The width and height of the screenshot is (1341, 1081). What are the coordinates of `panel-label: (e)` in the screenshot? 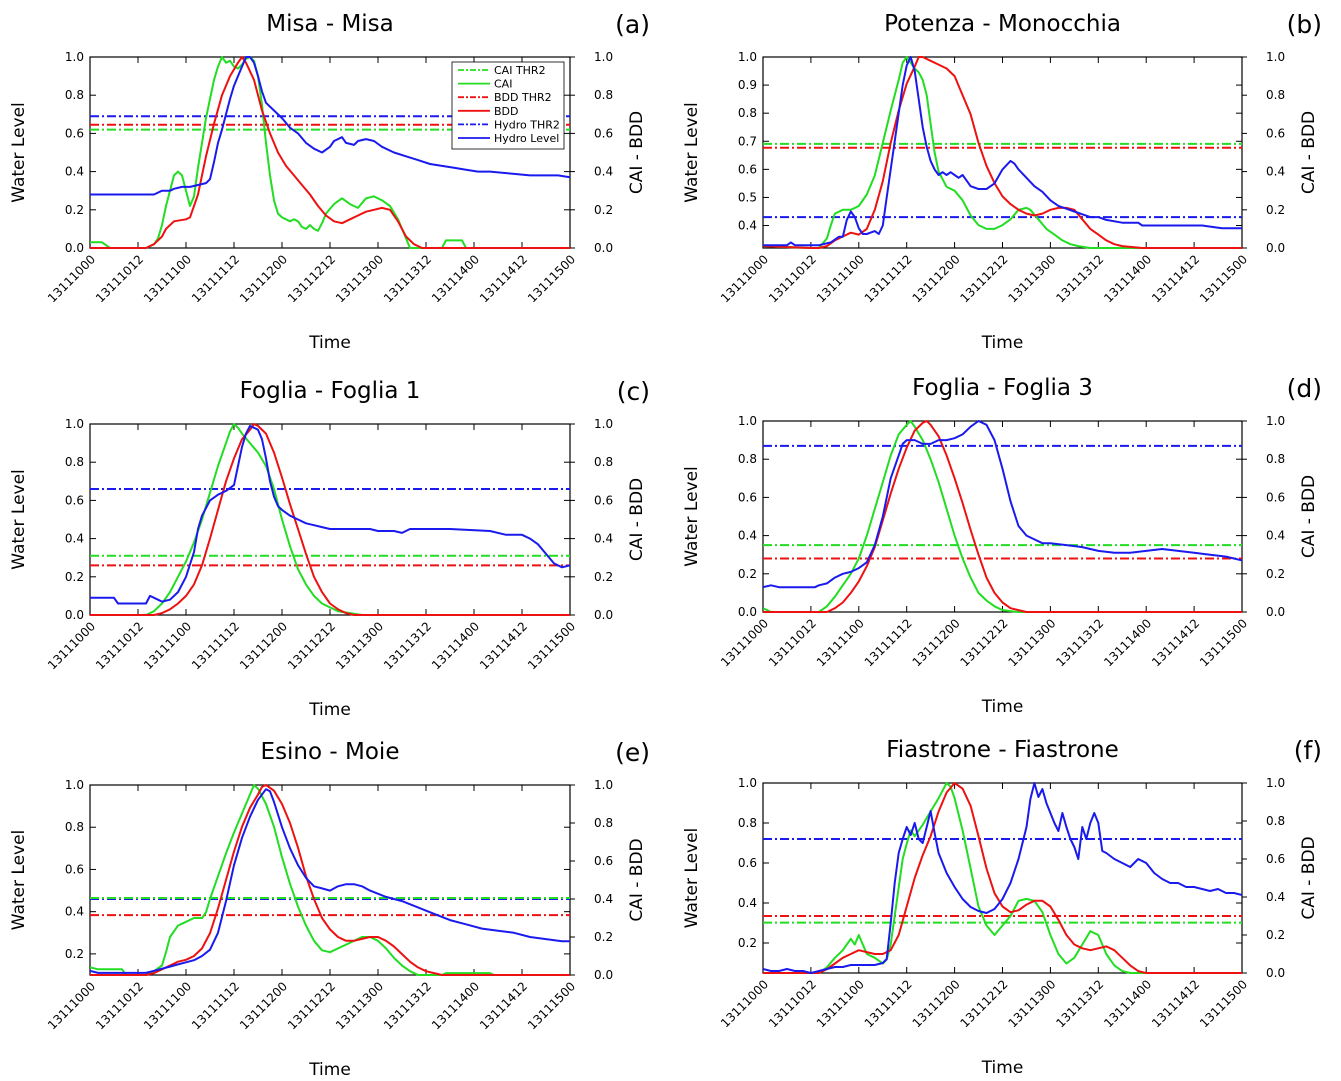 It's located at (632, 752).